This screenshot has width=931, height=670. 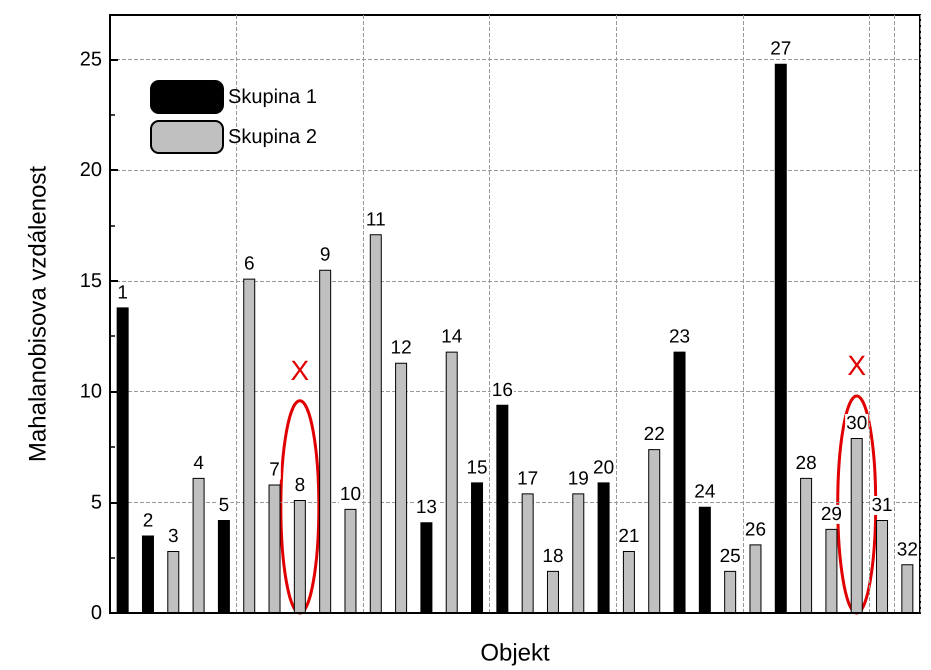 I want to click on x-tick-label: 8, so click(x=300, y=485).